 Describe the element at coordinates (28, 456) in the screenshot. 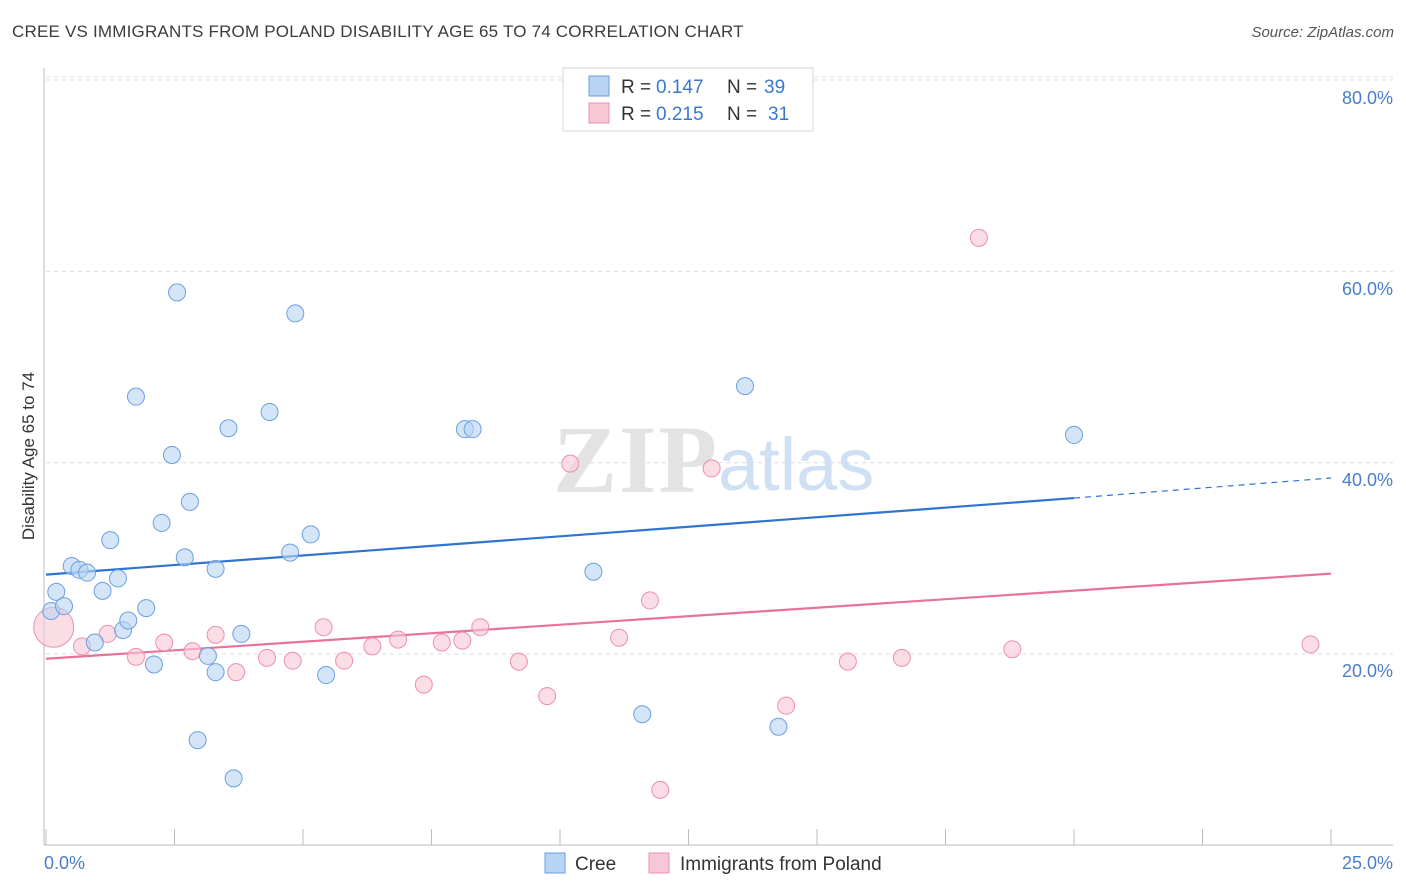

I see `y-axis-label: Disability Age 65 to 74` at that location.